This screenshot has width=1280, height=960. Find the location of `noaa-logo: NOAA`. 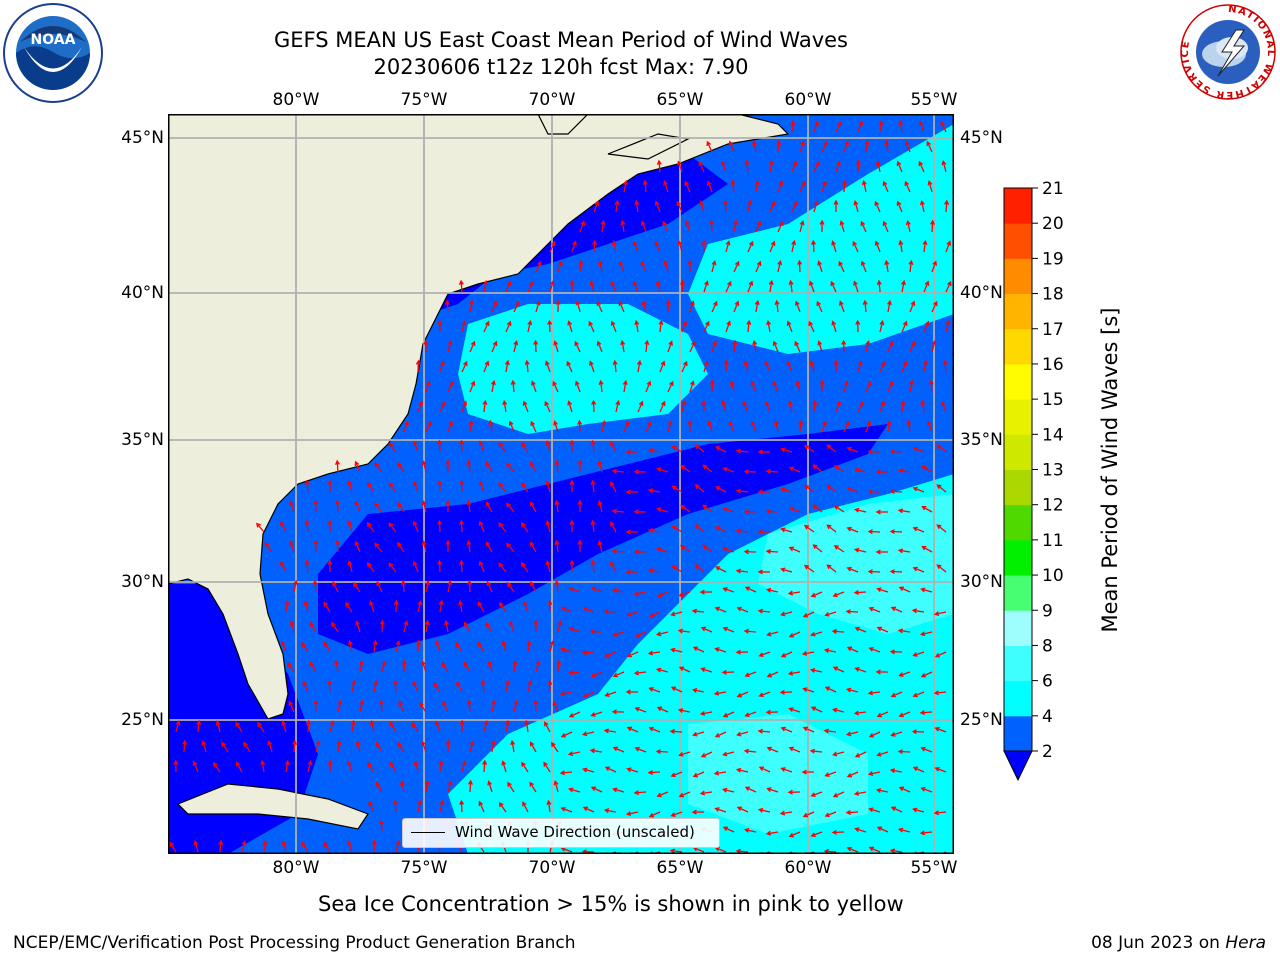

noaa-logo: NOAA is located at coordinates (53, 53).